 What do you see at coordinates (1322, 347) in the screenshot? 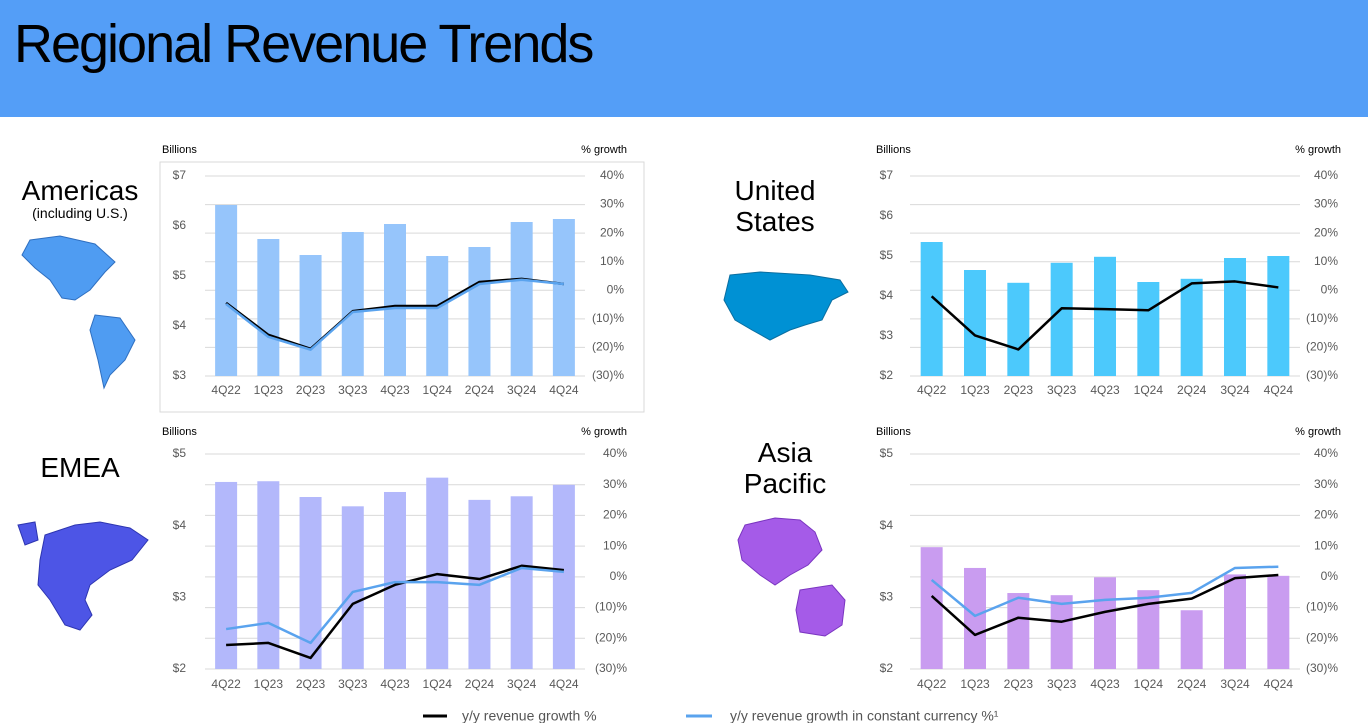
I see `y2-tick-label: (20)%` at bounding box center [1322, 347].